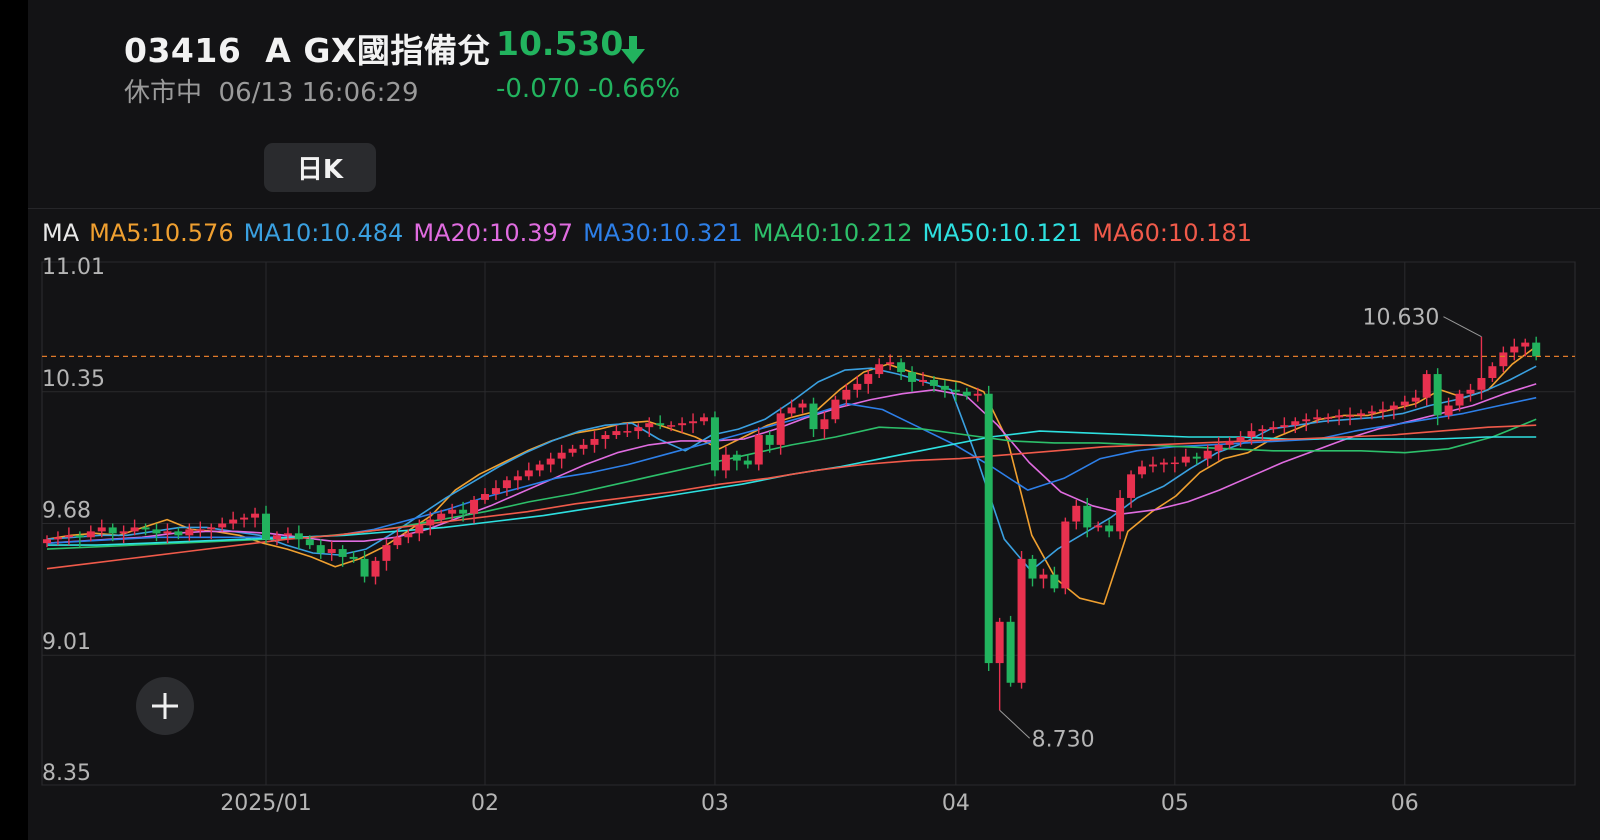 This screenshot has height=840, width=1600. I want to click on add-button, so click(165, 706).